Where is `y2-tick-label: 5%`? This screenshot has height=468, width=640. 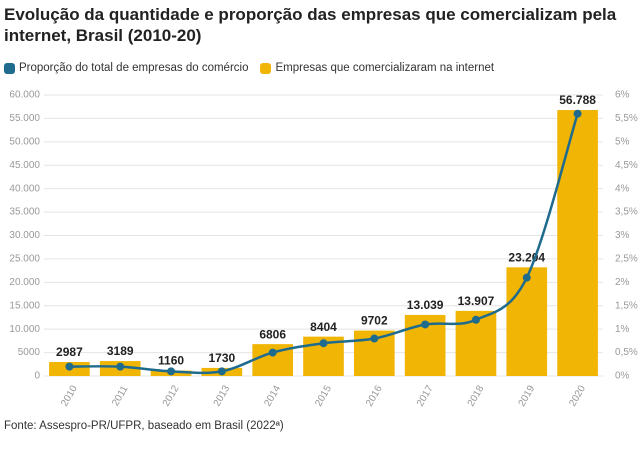
y2-tick-label: 5% is located at coordinates (622, 141).